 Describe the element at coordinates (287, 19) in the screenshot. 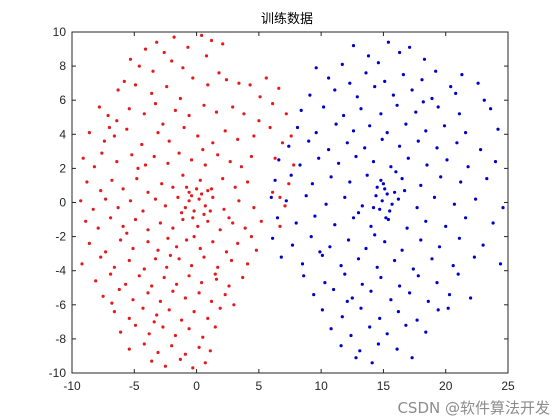

I see `chart-title: 训练数据` at that location.